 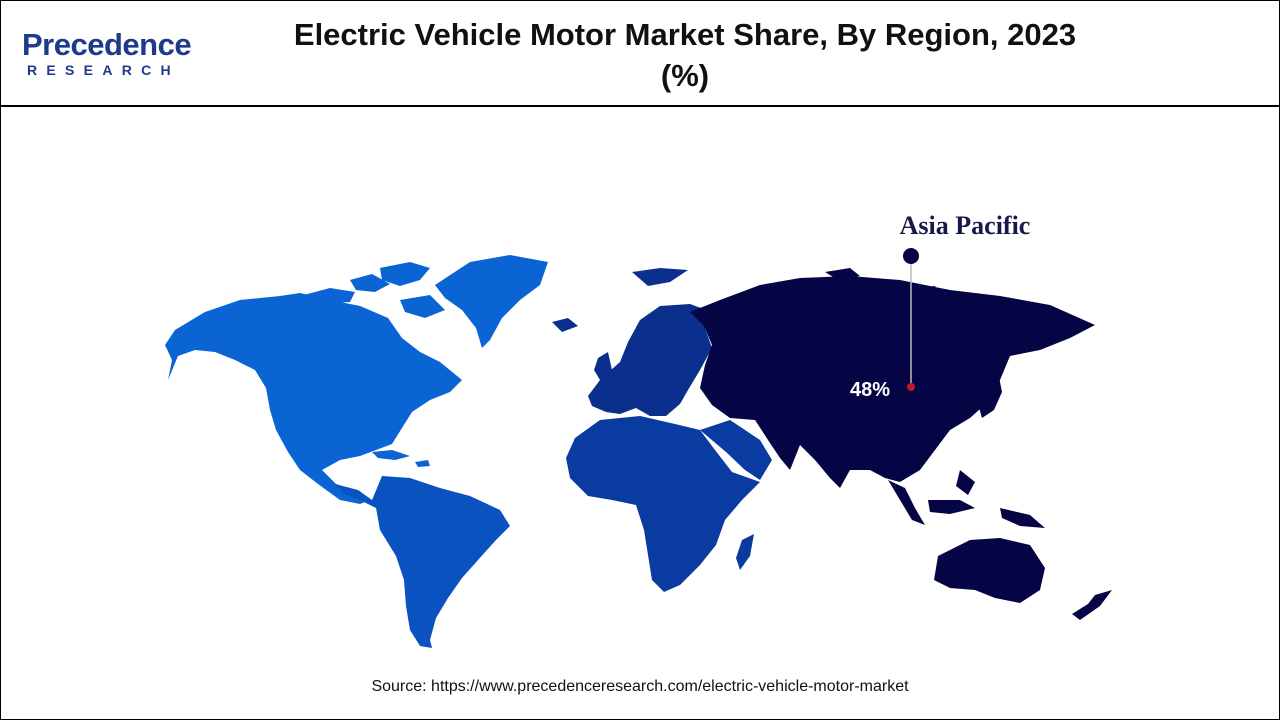 I want to click on arabia-shape, so click(x=736, y=450).